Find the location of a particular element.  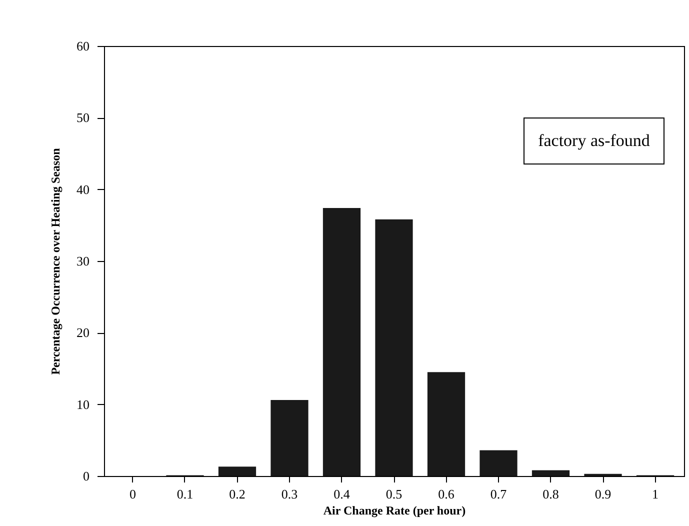

x-tick-label: 0.5 is located at coordinates (394, 494).